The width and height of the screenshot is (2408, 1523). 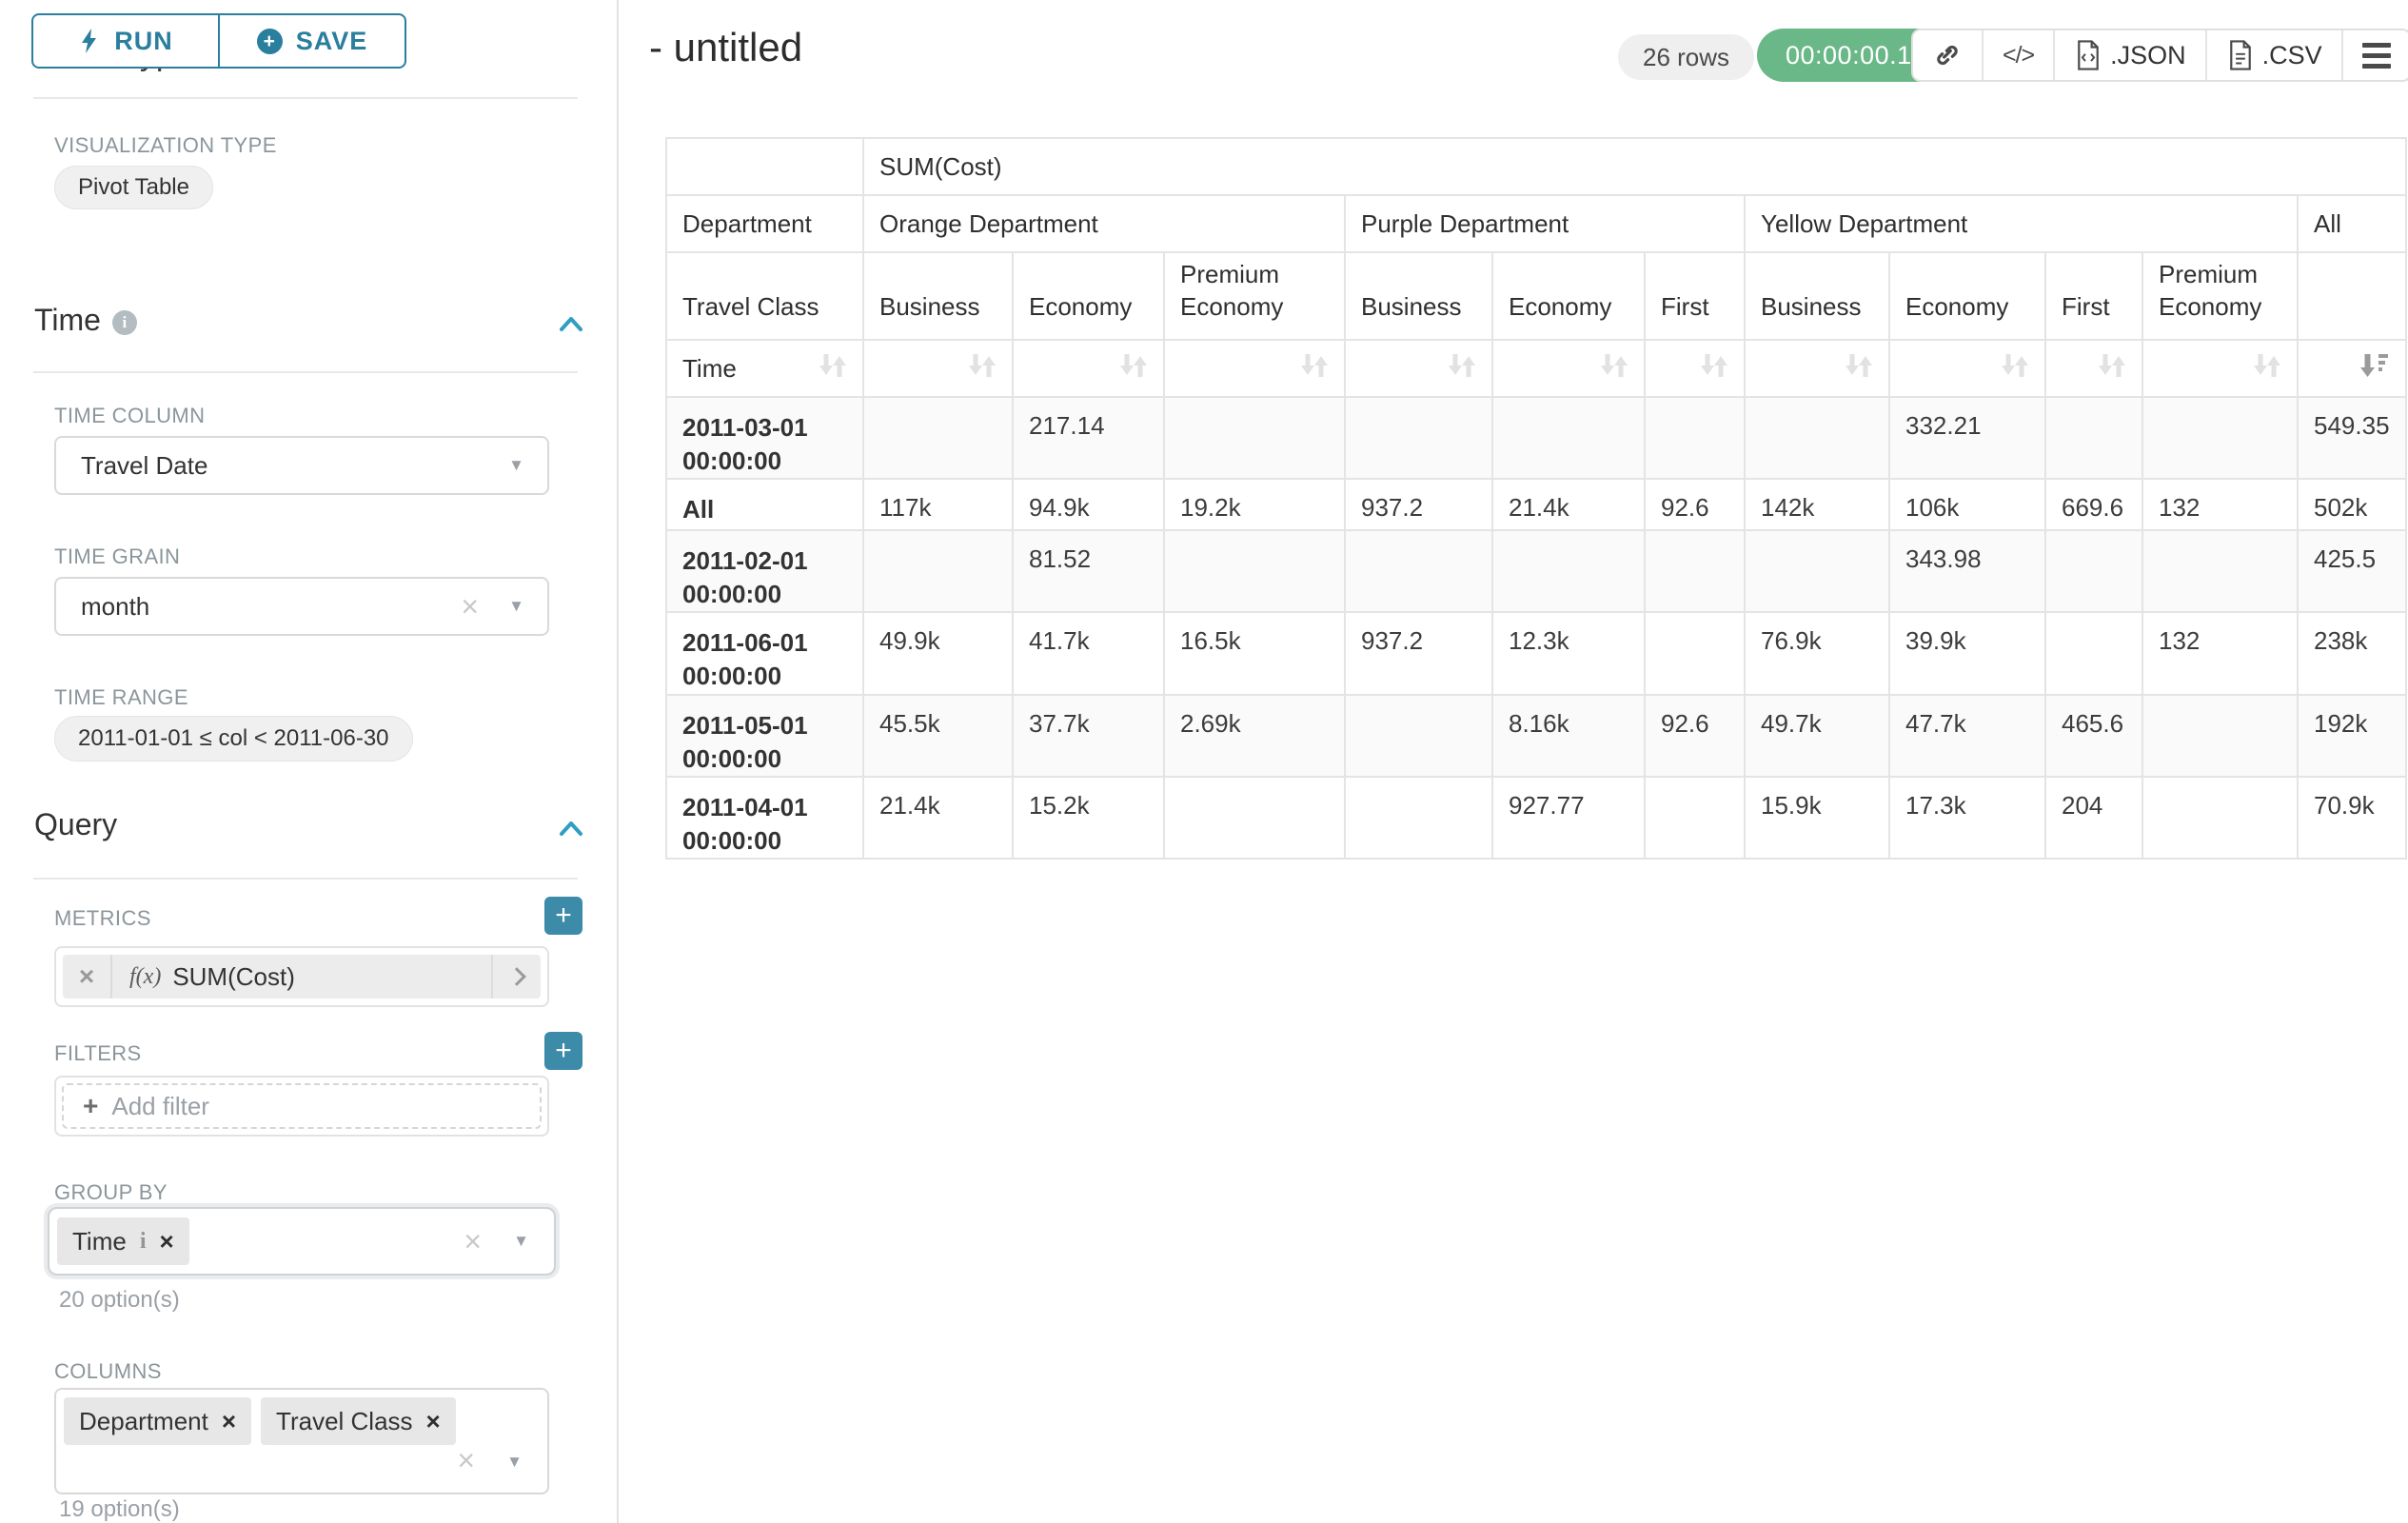 What do you see at coordinates (89, 41) in the screenshot?
I see `lightning-icon` at bounding box center [89, 41].